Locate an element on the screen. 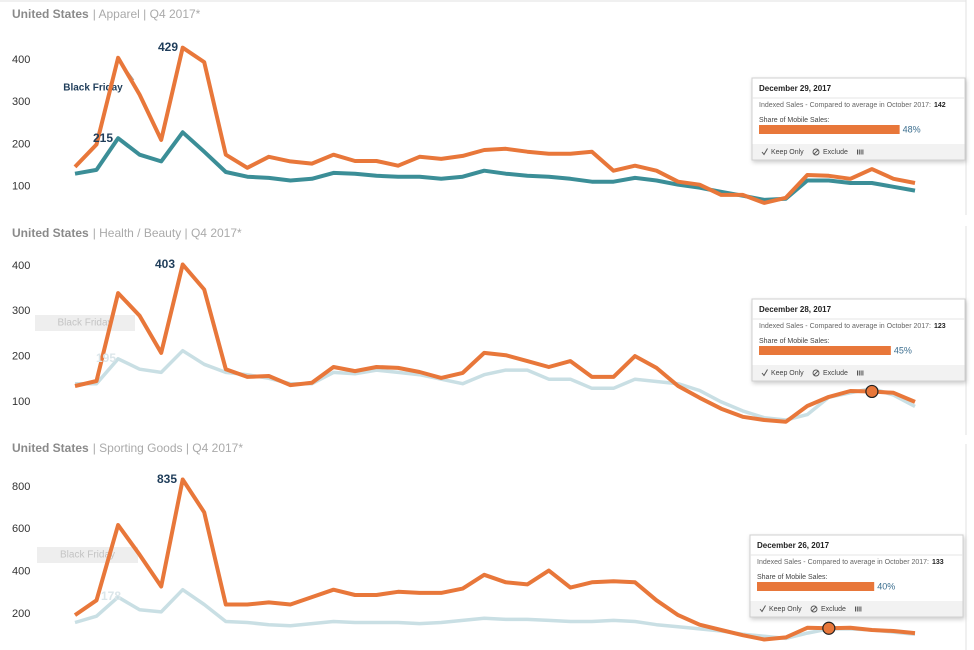  tooltip-date: December 28, 2017 is located at coordinates (795, 309).